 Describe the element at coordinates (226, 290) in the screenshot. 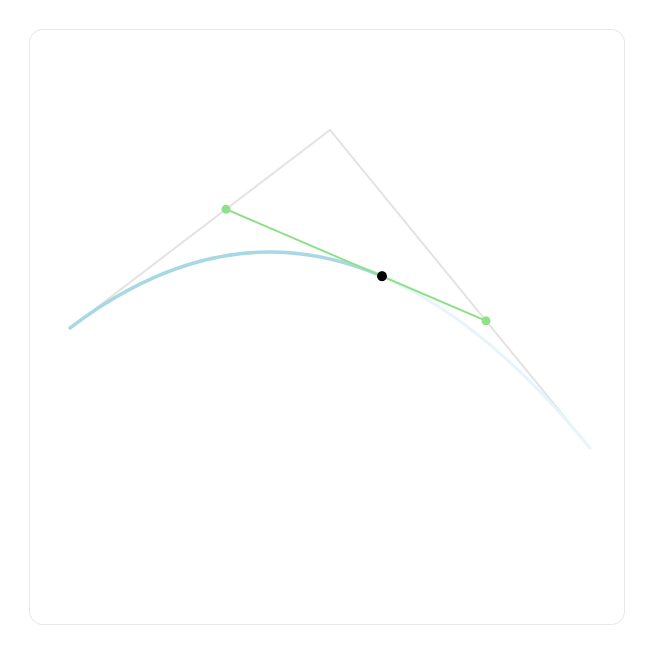

I see `curve-drawn` at that location.